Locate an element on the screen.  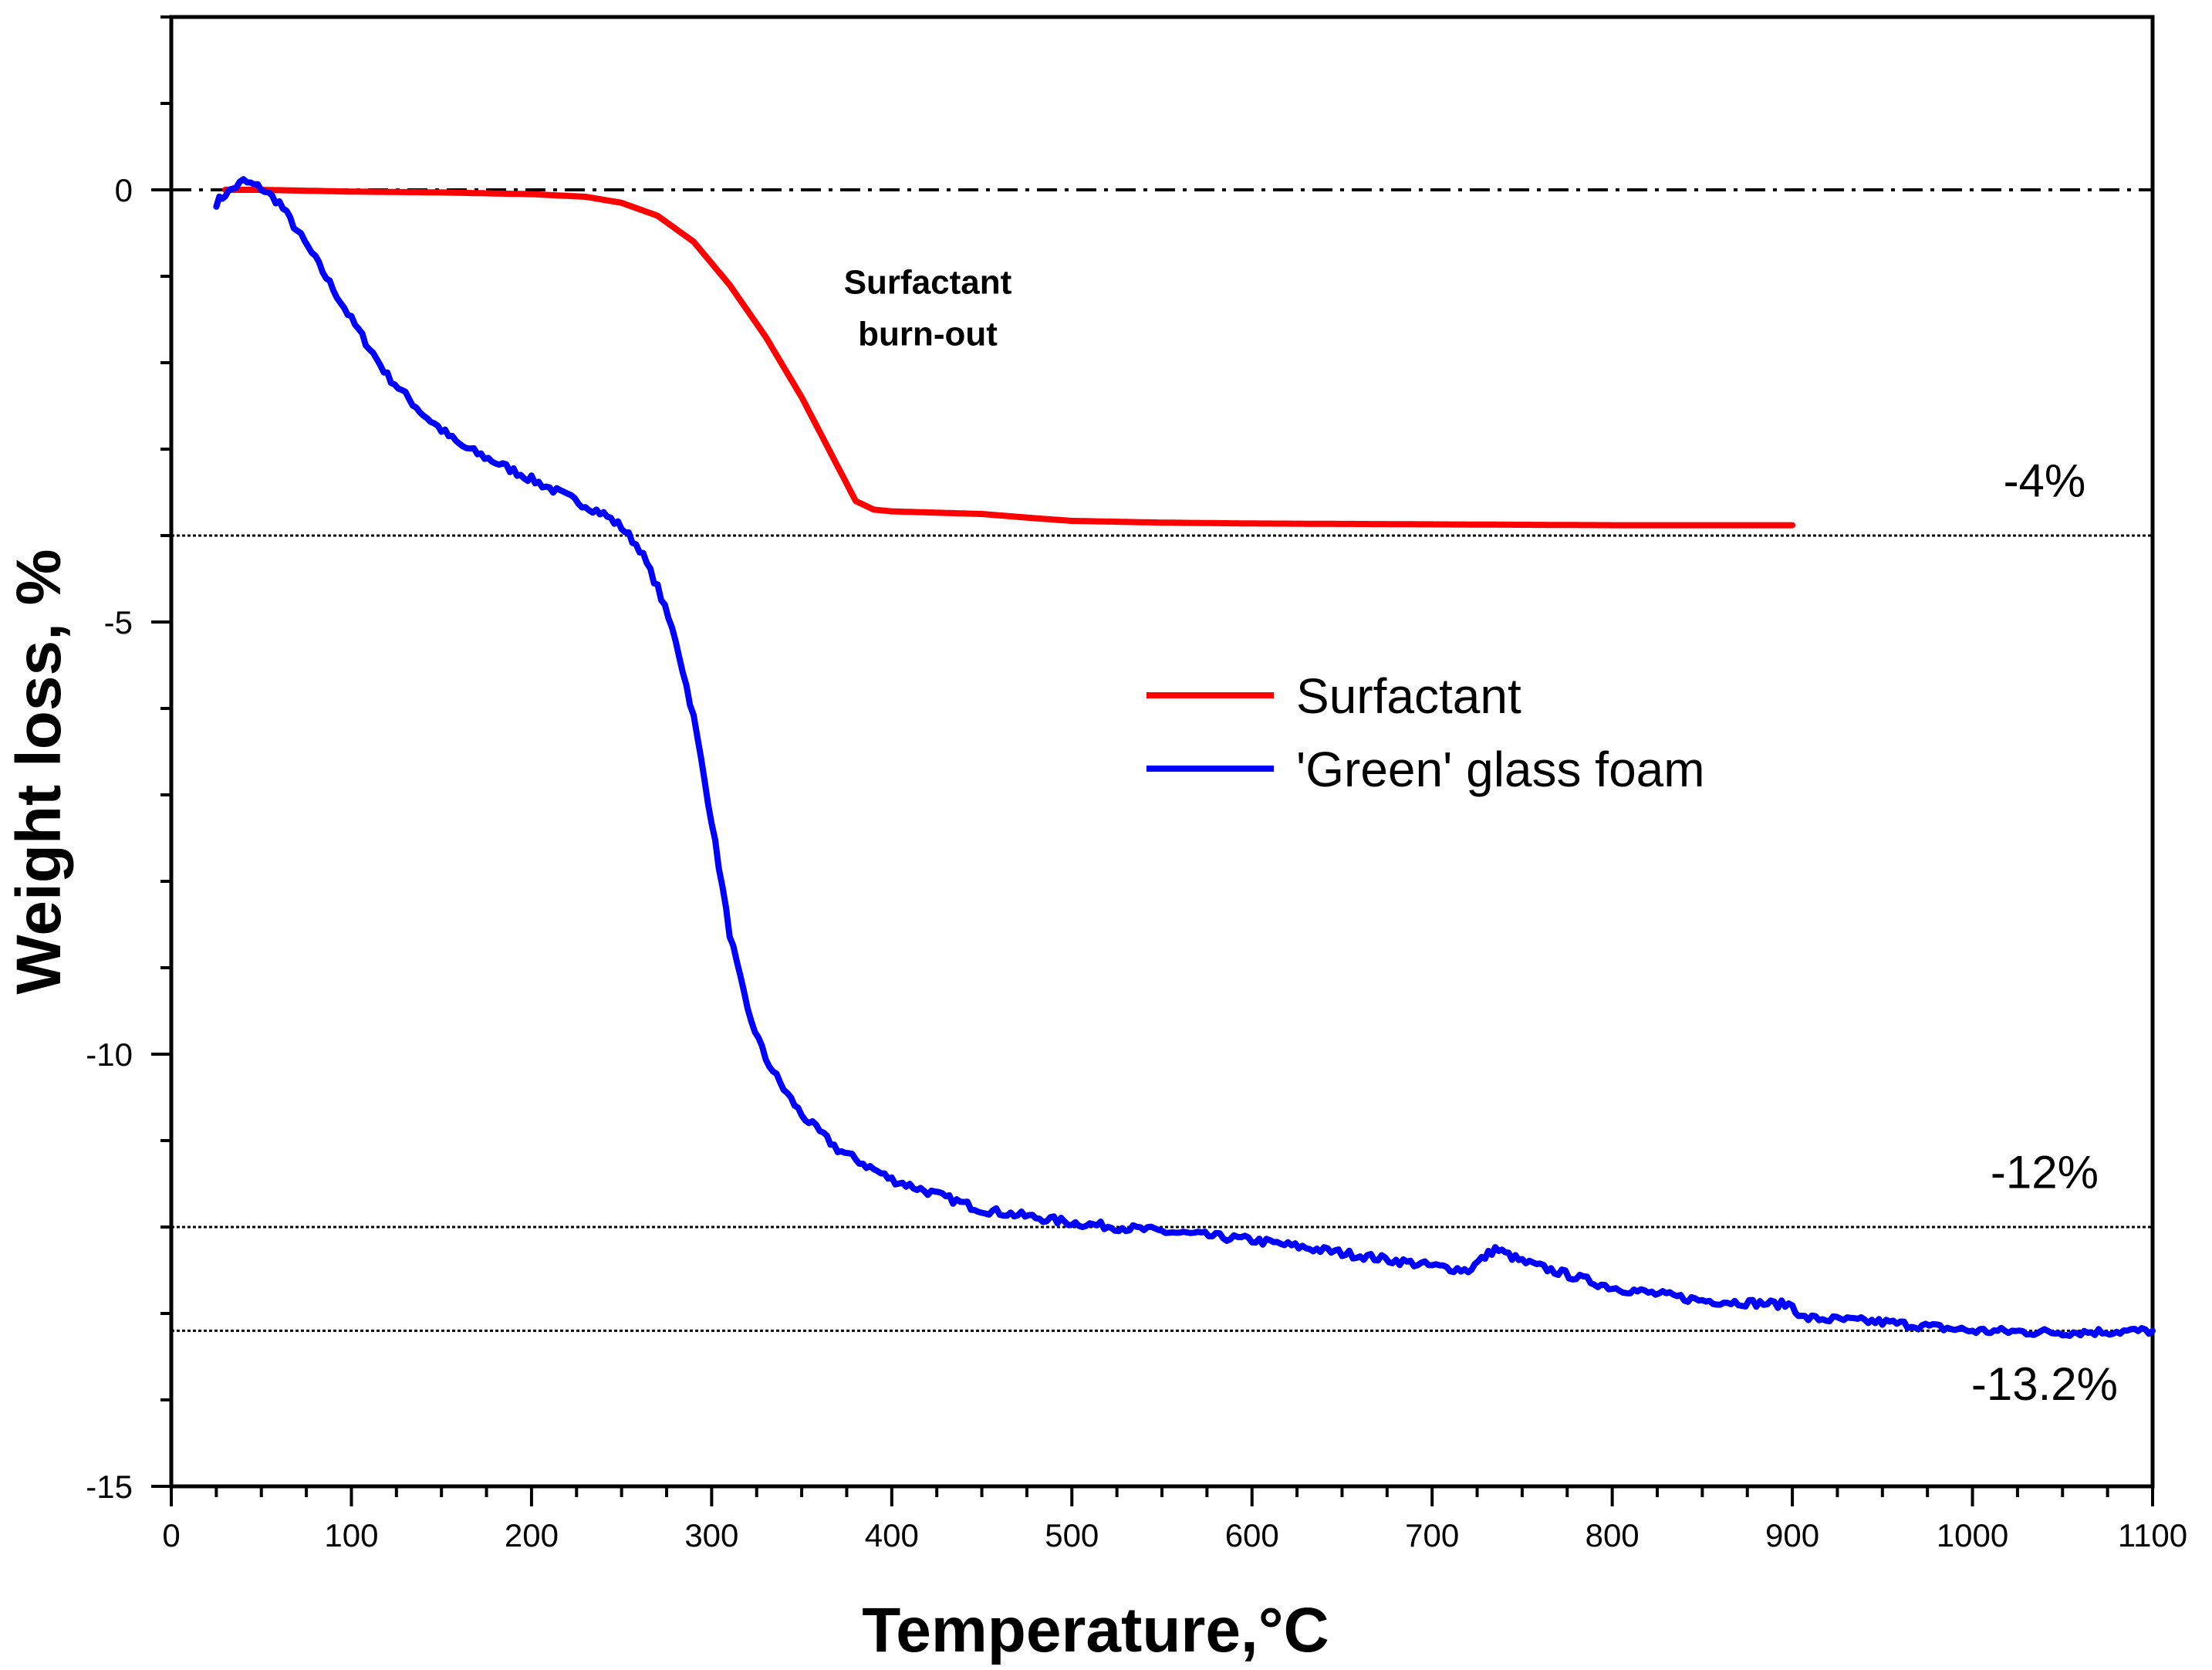
x-tick-label: 400 is located at coordinates (892, 1535).